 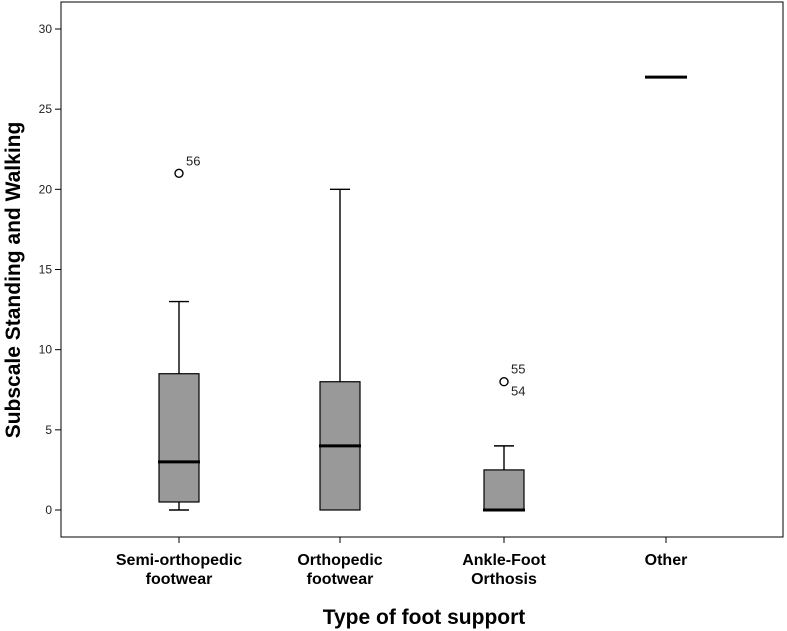 I want to click on y-tick-label: 30, so click(x=46, y=29).